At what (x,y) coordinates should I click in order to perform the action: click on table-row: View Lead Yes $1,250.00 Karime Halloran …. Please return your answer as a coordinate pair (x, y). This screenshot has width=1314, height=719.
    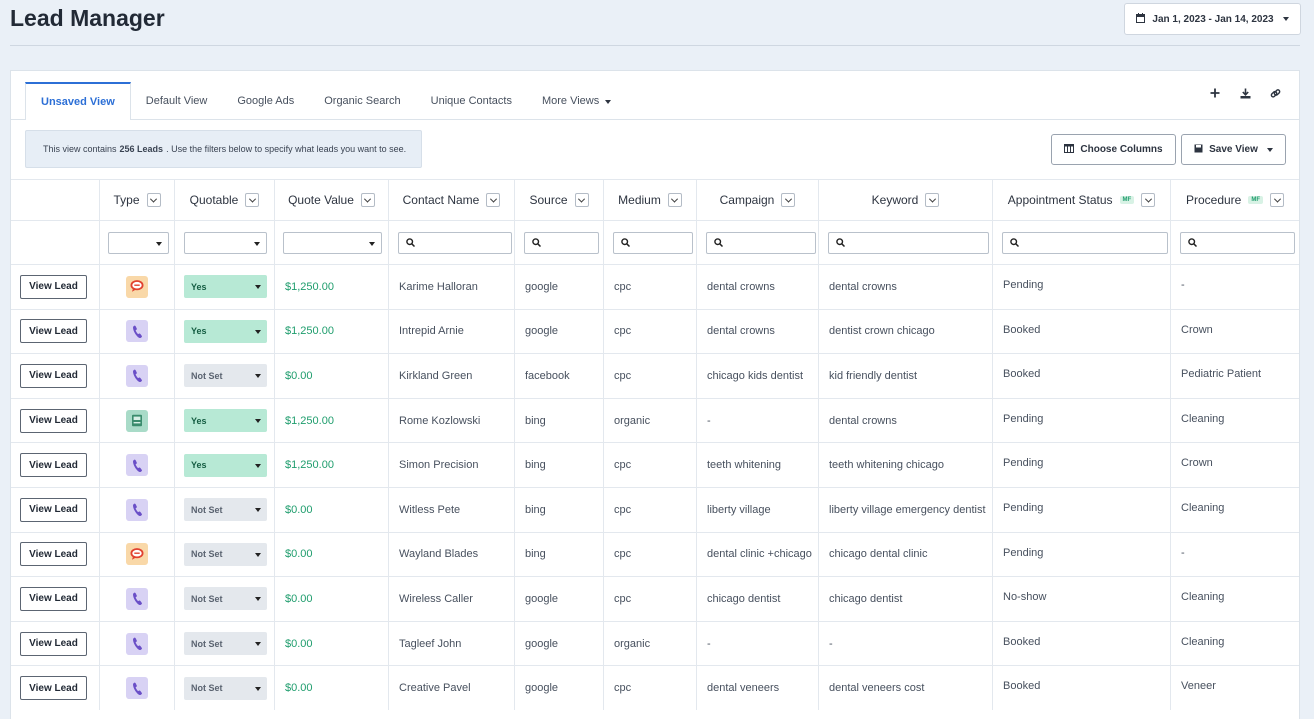
    Looking at the image, I should click on (655, 286).